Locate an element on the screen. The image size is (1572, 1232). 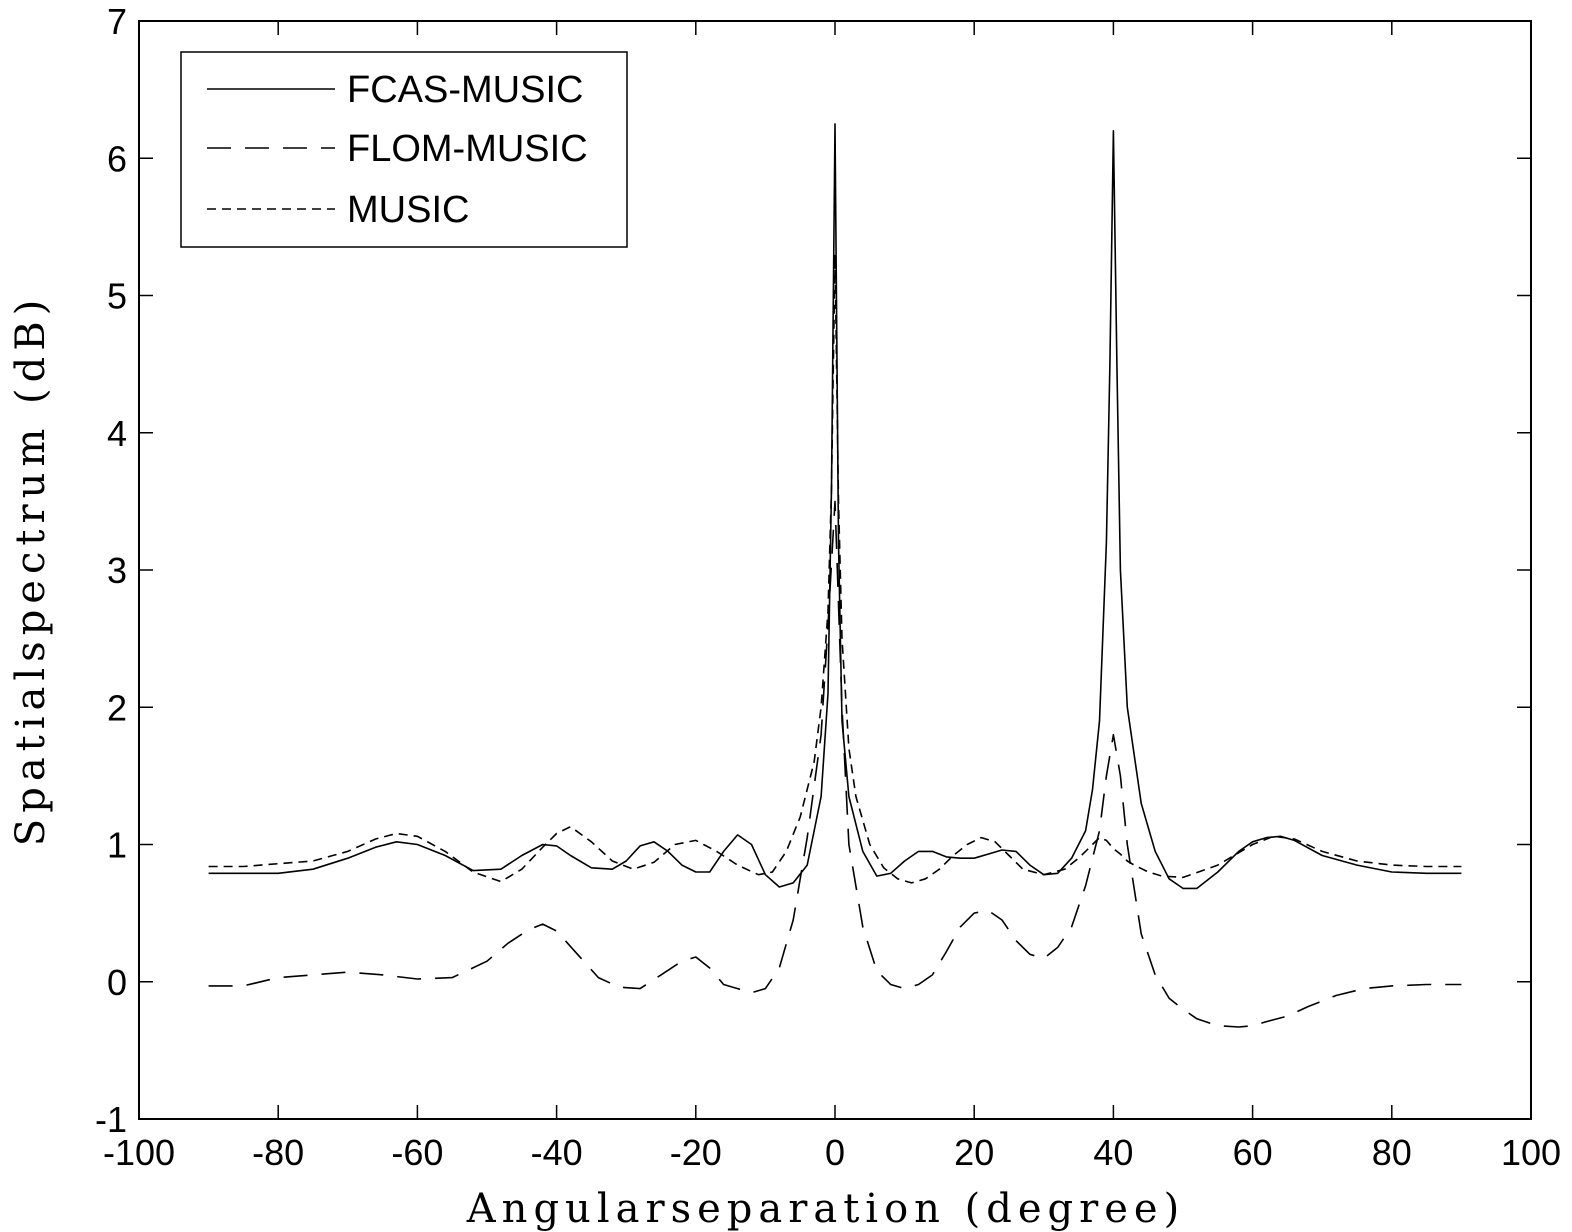
y-tick-label: 7 is located at coordinates (117, 21).